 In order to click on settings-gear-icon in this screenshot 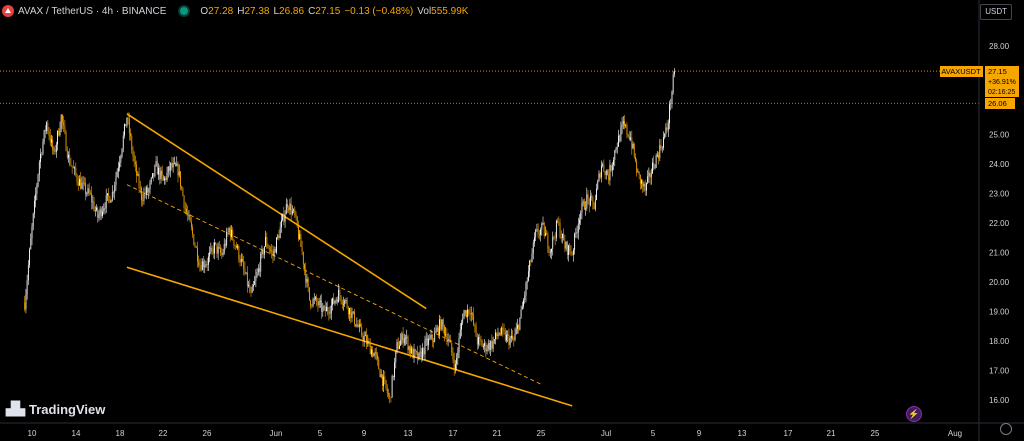, I will do `click(1006, 429)`.